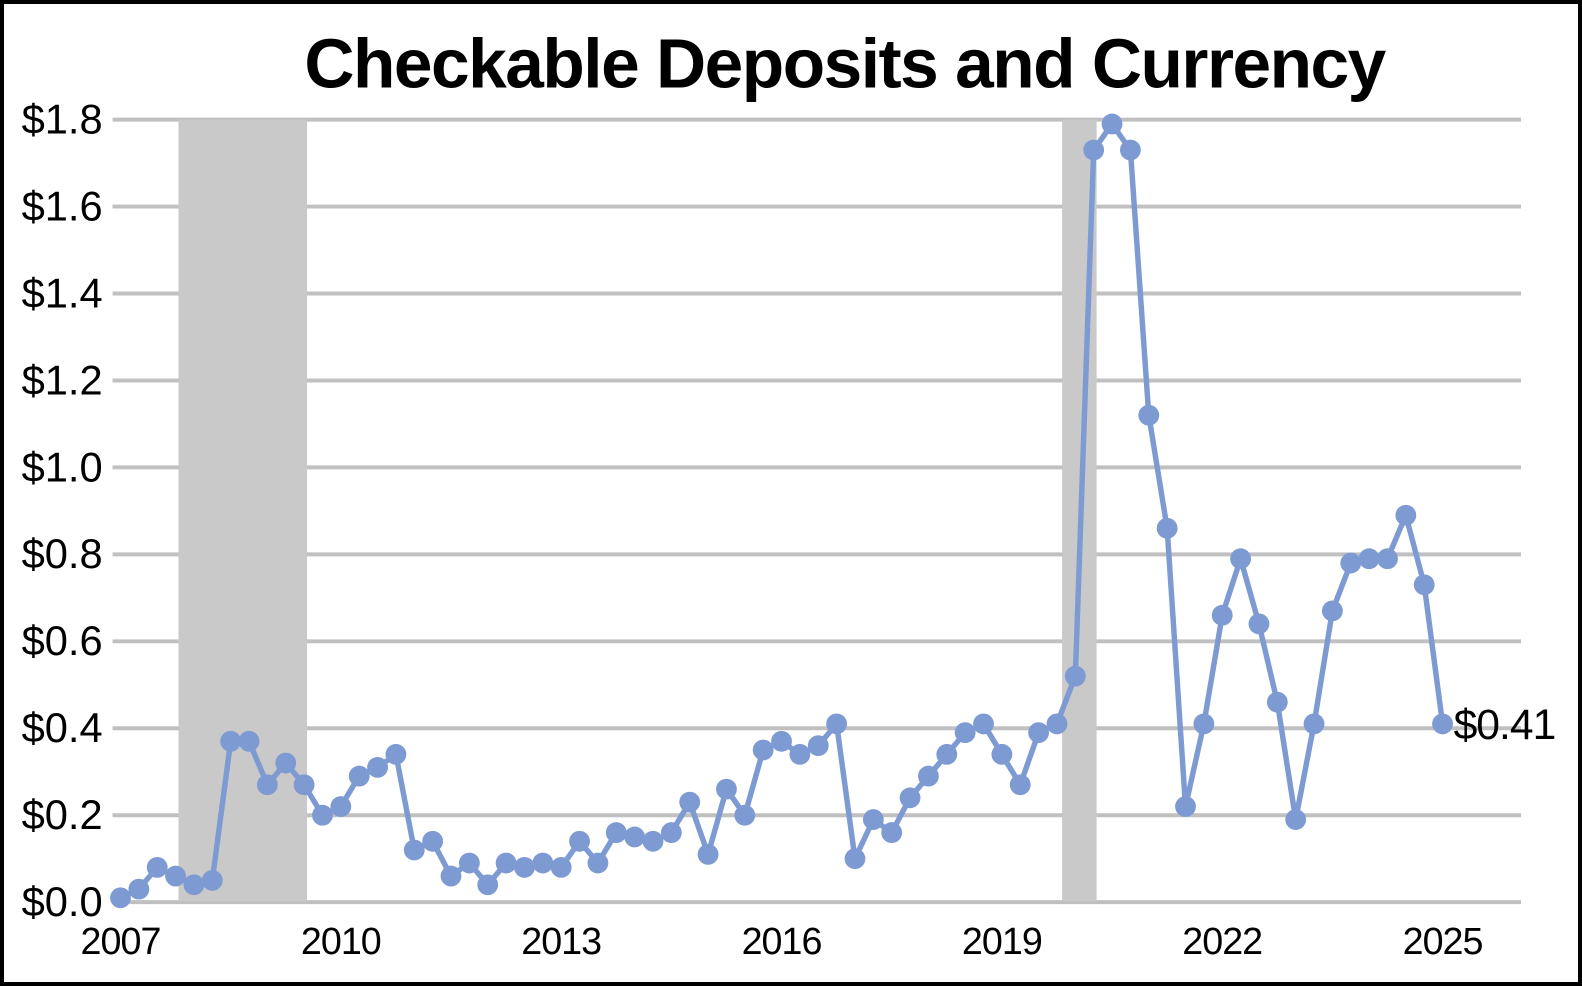 This screenshot has height=986, width=1582. Describe the element at coordinates (1443, 941) in the screenshot. I see `x-tick-label: 2025` at that location.